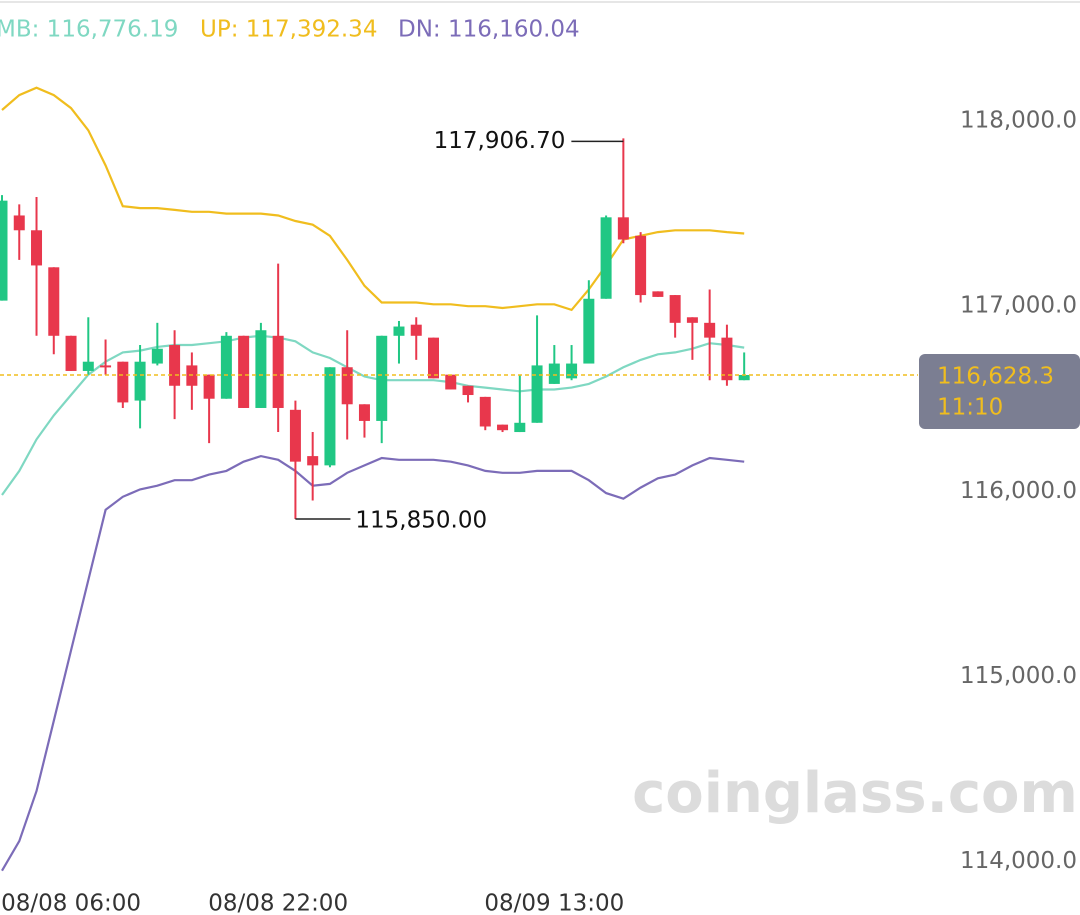 This screenshot has width=1080, height=915. What do you see at coordinates (373, 415) in the screenshot?
I see `band-line` at bounding box center [373, 415].